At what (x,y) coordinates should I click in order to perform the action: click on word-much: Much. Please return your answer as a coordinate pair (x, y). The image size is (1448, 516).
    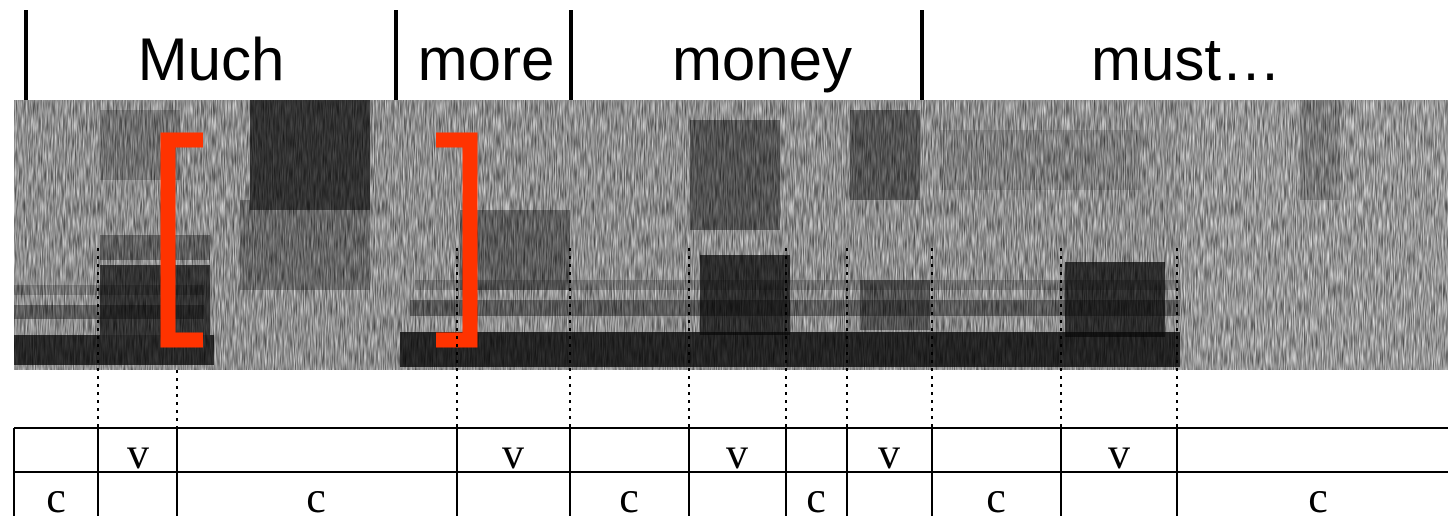
    Looking at the image, I should click on (211, 59).